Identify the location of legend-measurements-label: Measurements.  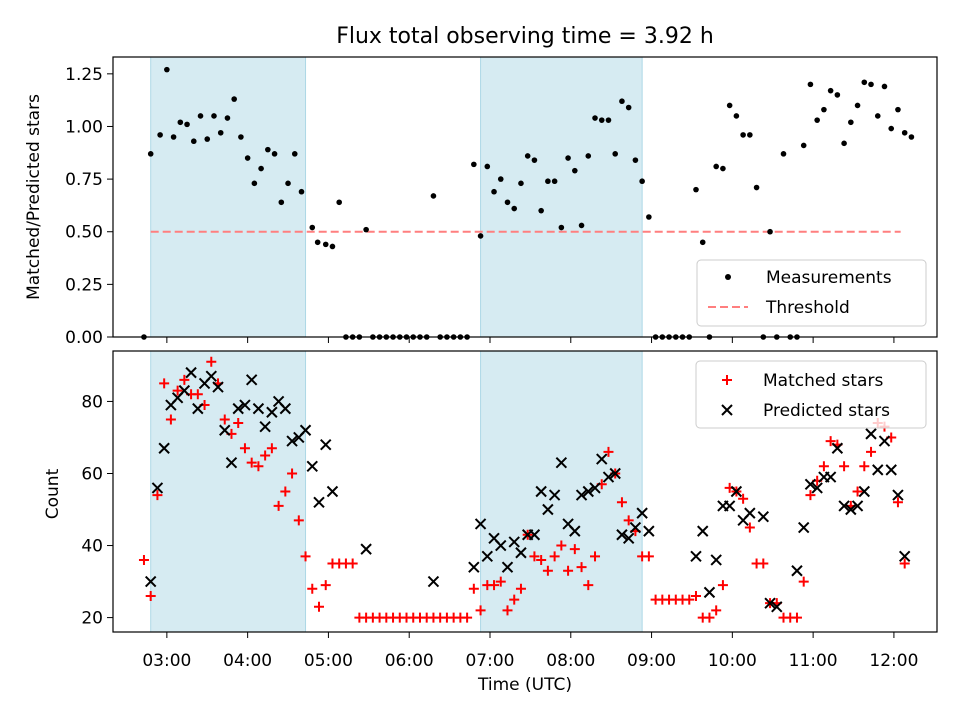
(829, 278).